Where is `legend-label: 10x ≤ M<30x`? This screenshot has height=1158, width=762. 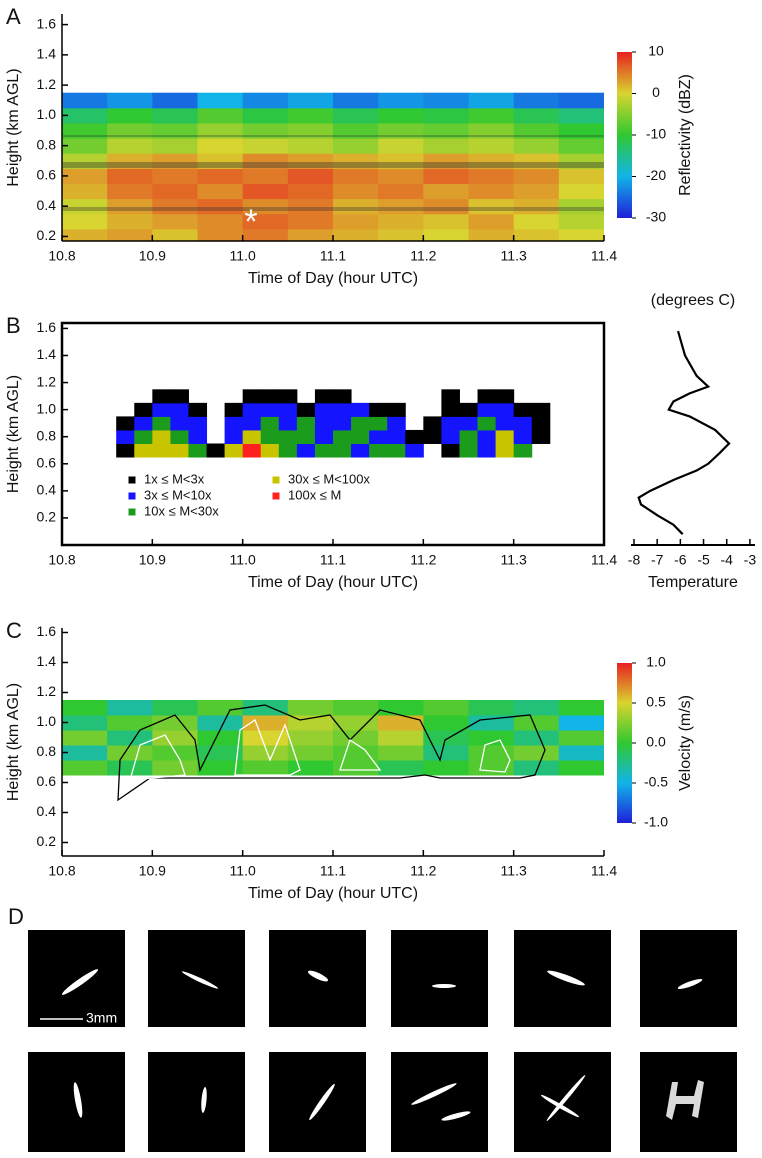
legend-label: 10x ≤ M<30x is located at coordinates (181, 510).